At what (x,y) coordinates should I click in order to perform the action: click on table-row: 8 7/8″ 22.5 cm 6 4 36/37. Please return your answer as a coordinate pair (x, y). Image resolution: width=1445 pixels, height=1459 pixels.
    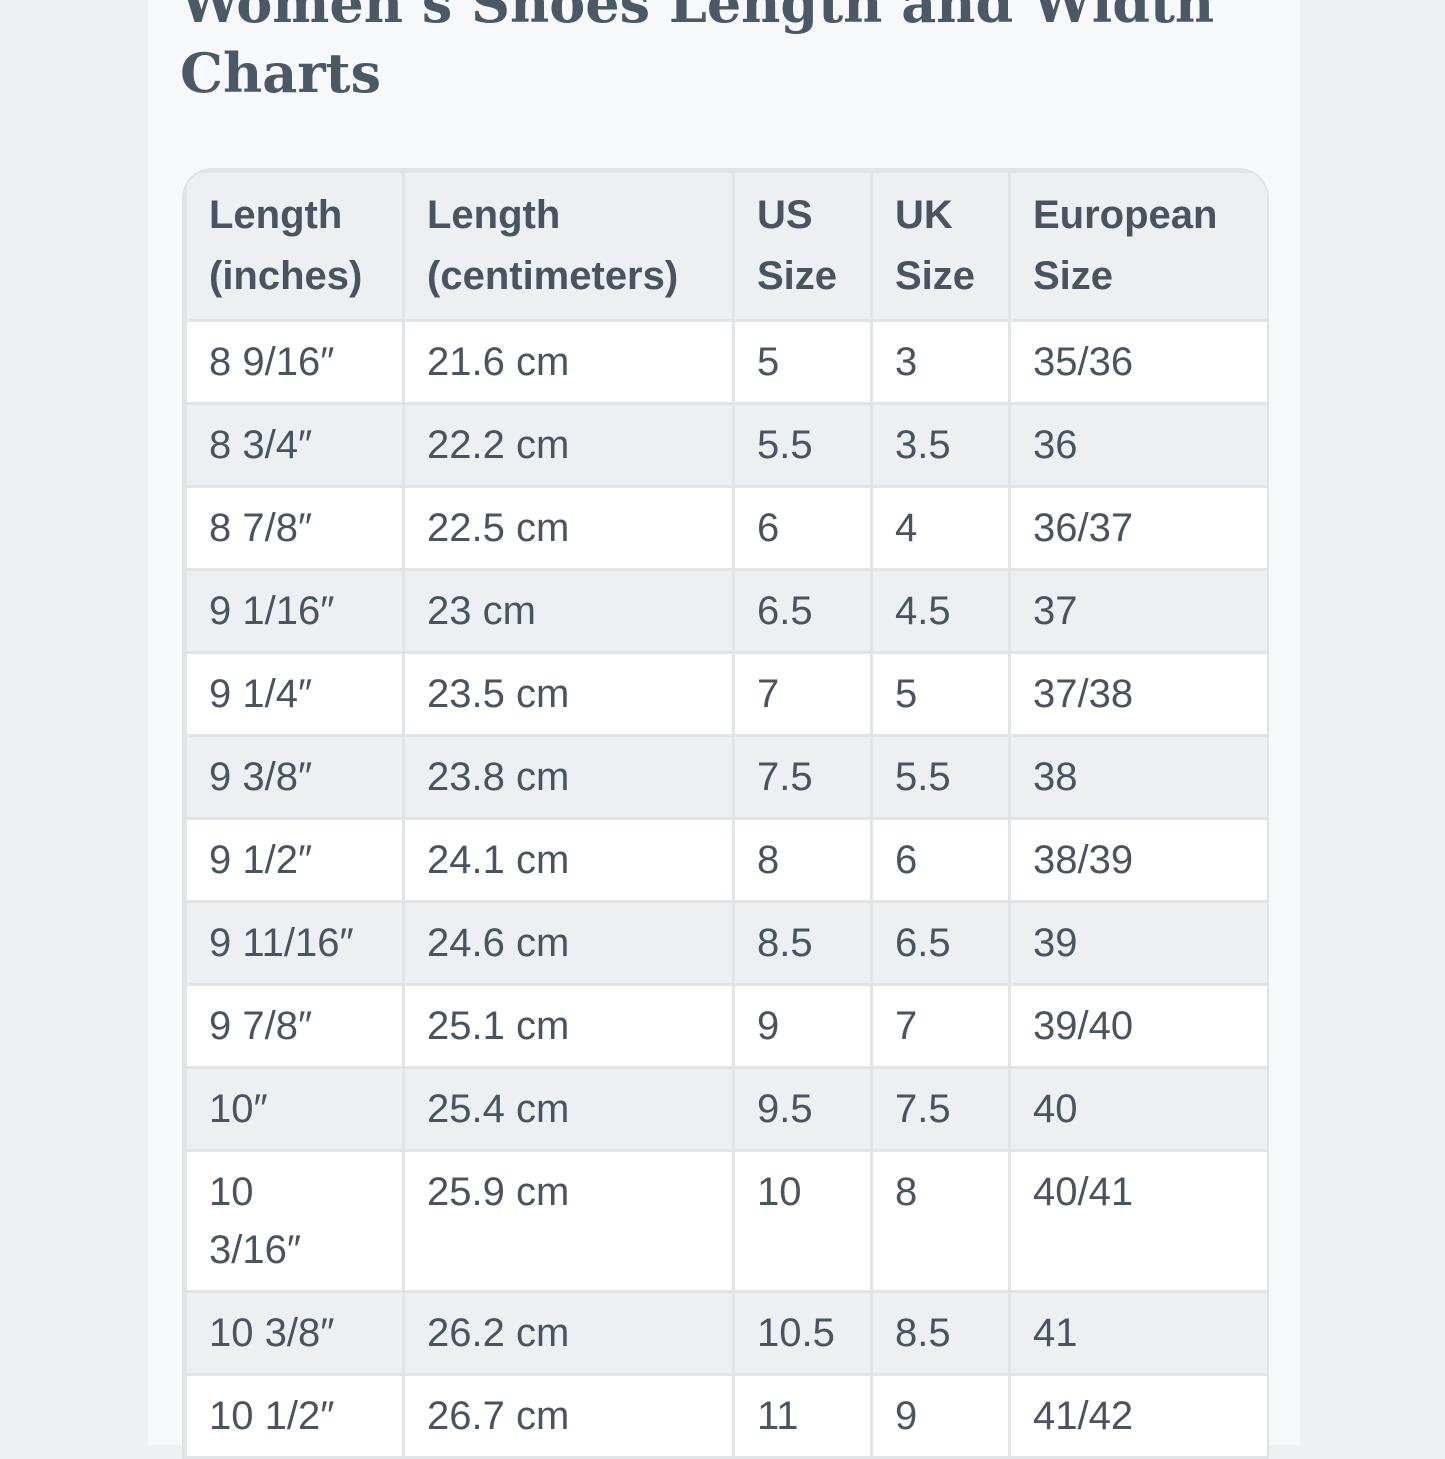
    Looking at the image, I should click on (725, 528).